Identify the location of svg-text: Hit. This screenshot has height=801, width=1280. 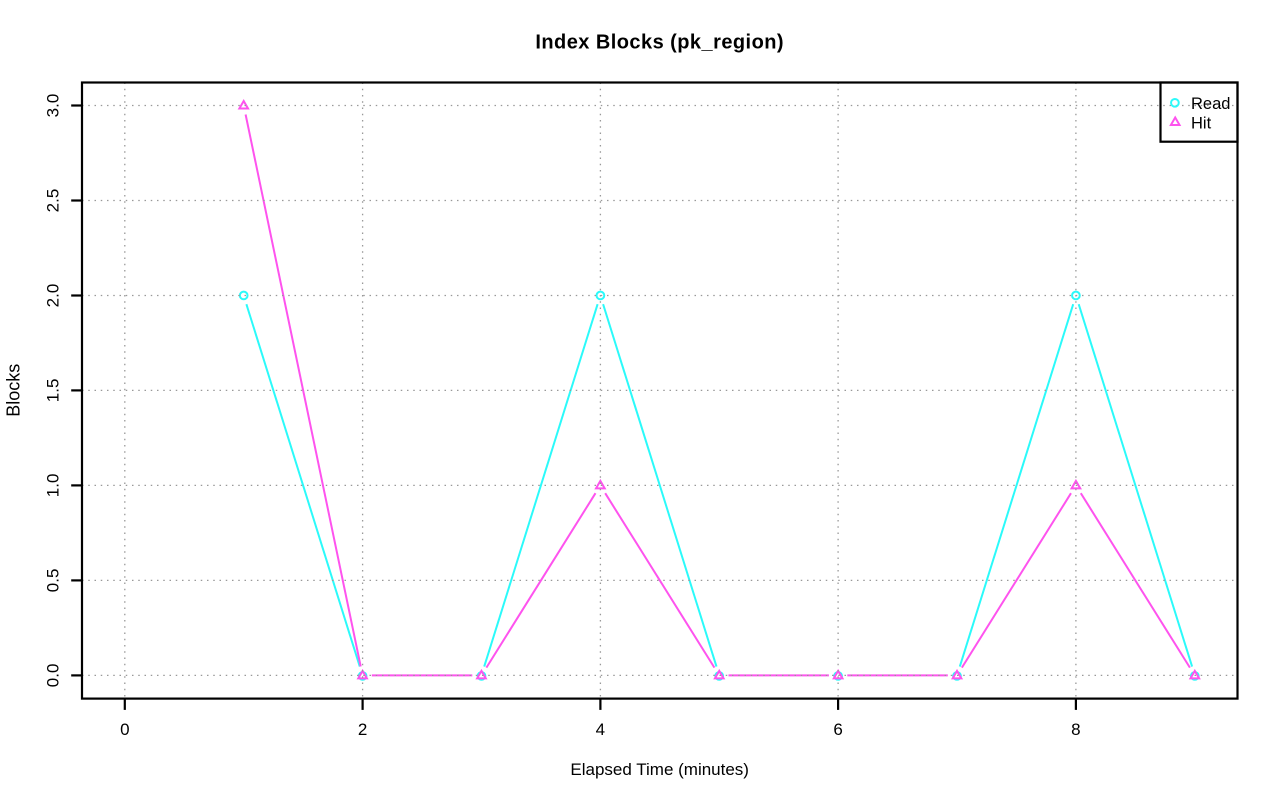
(1201, 123).